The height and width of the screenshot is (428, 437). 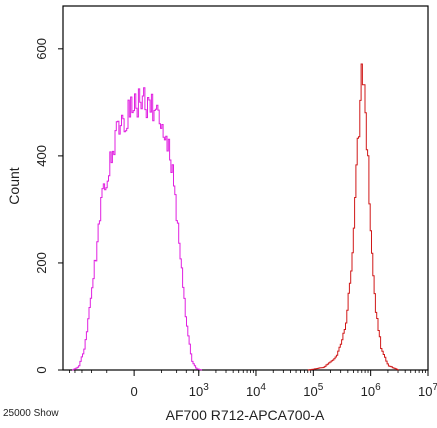 What do you see at coordinates (48, 206) in the screenshot?
I see `y-axis: 0 200 400 600` at bounding box center [48, 206].